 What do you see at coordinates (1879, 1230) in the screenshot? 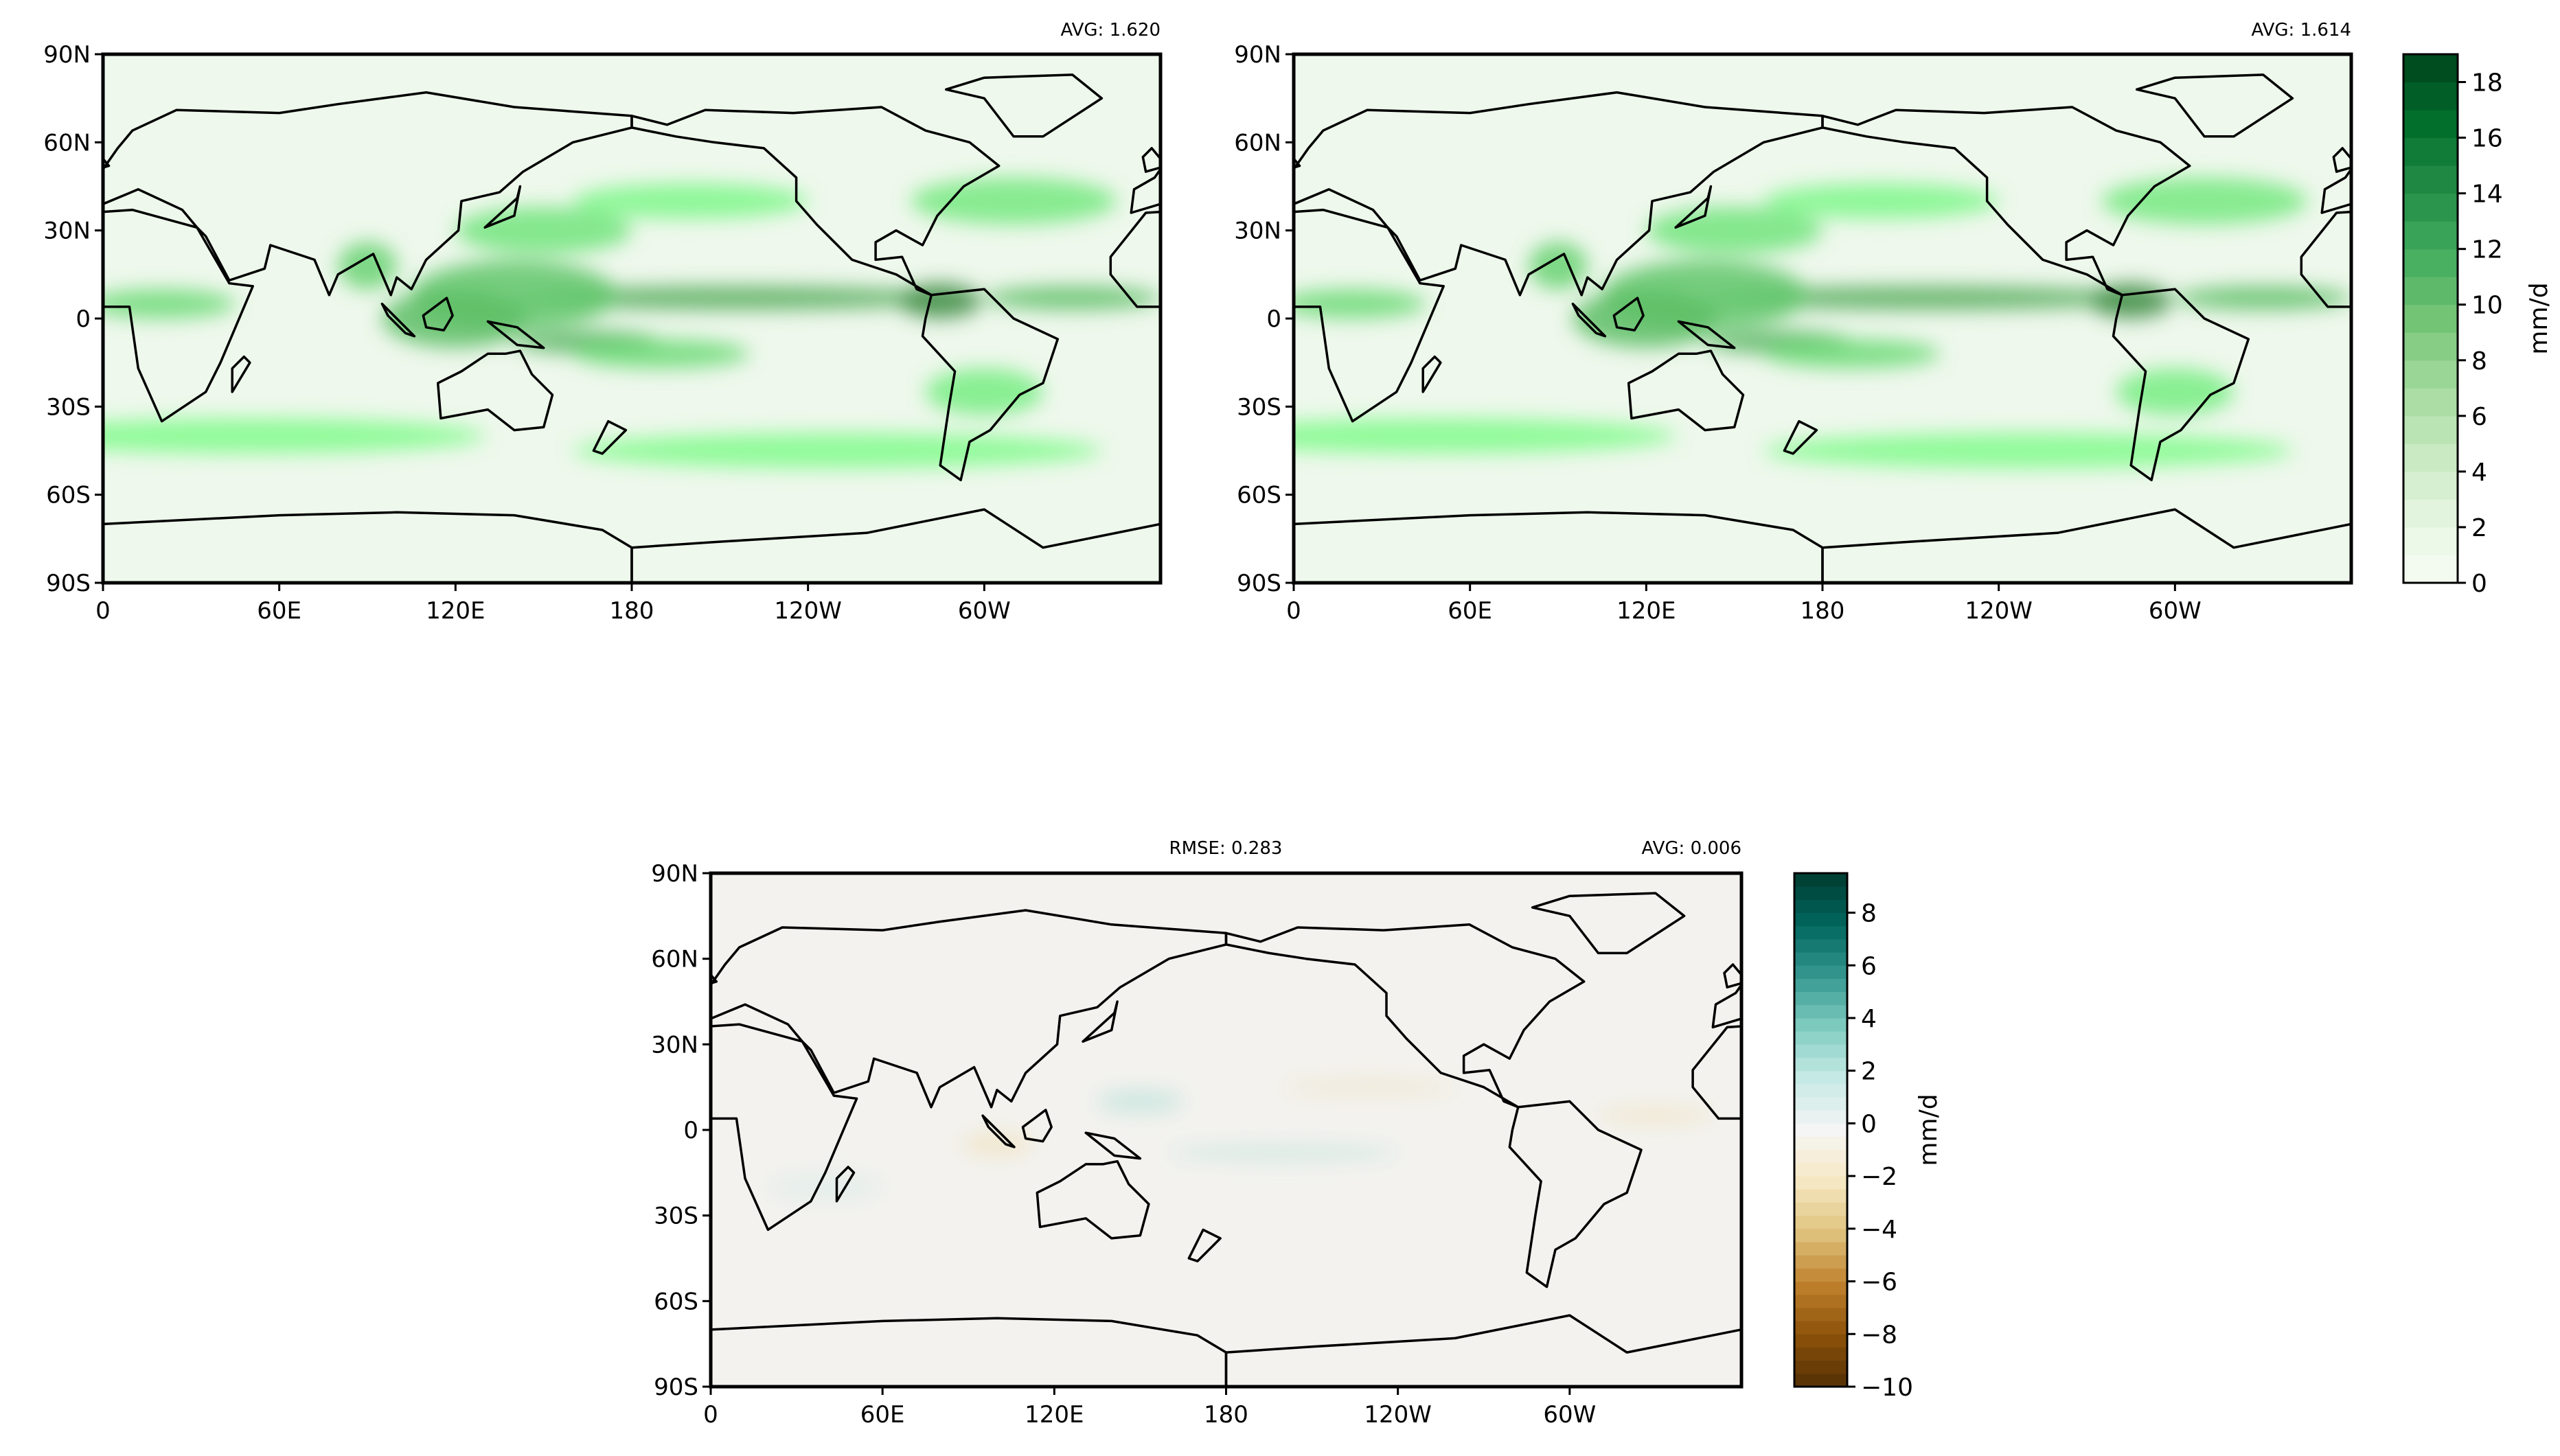
I see `colorbar-tick-label: −4` at bounding box center [1879, 1230].